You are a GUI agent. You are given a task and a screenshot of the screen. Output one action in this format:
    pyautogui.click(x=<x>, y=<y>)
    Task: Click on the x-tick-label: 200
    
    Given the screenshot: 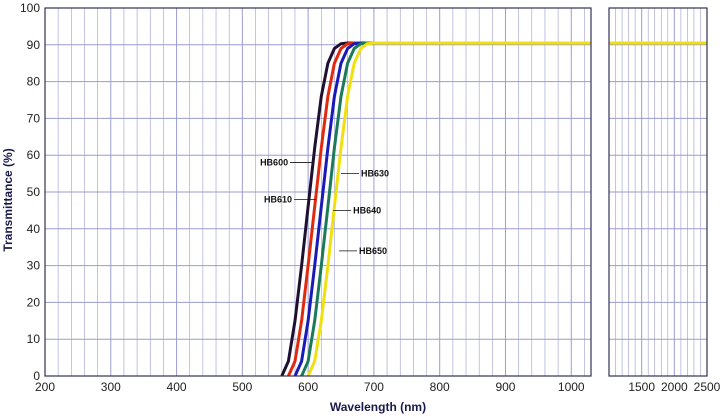 What is the action you would take?
    pyautogui.click(x=45, y=387)
    